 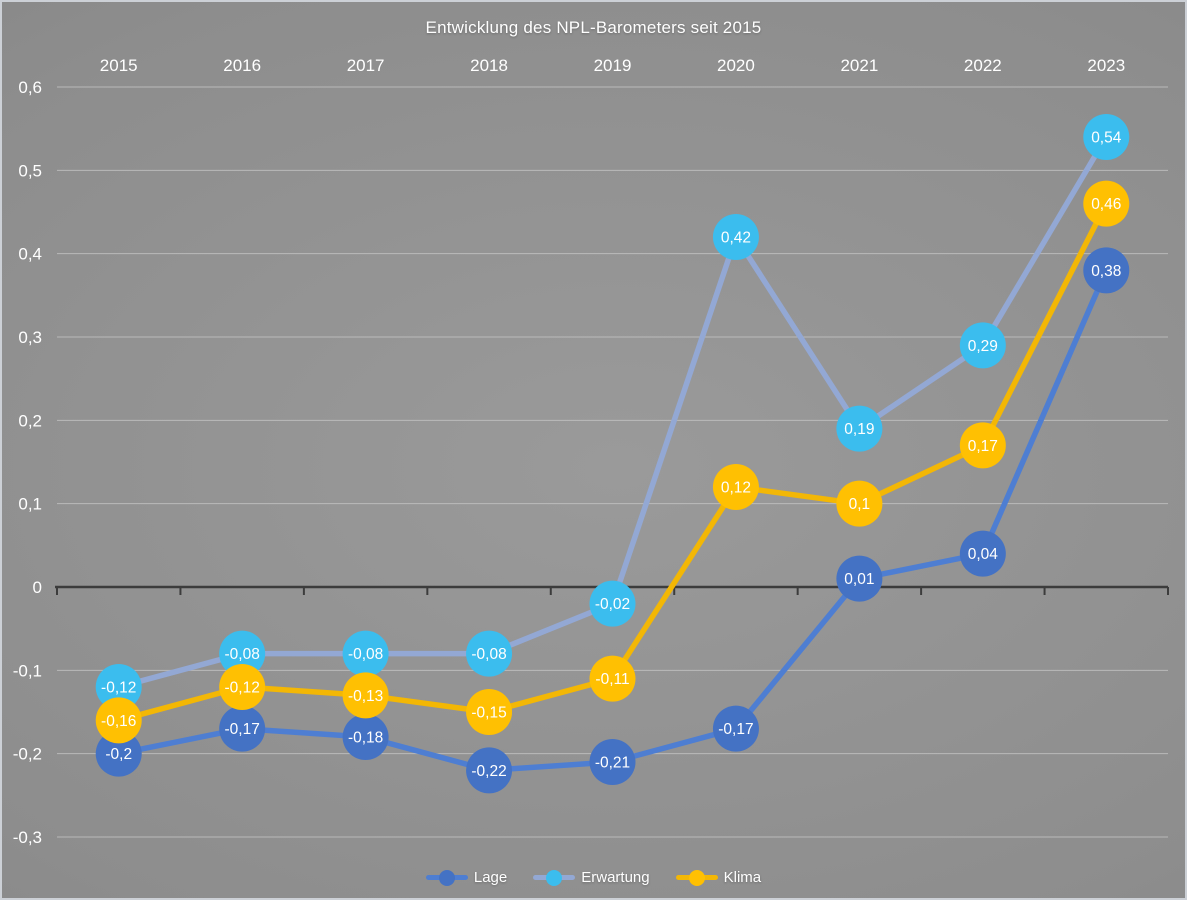 I want to click on legend-item-erwartung: Erwartung, so click(x=591, y=877).